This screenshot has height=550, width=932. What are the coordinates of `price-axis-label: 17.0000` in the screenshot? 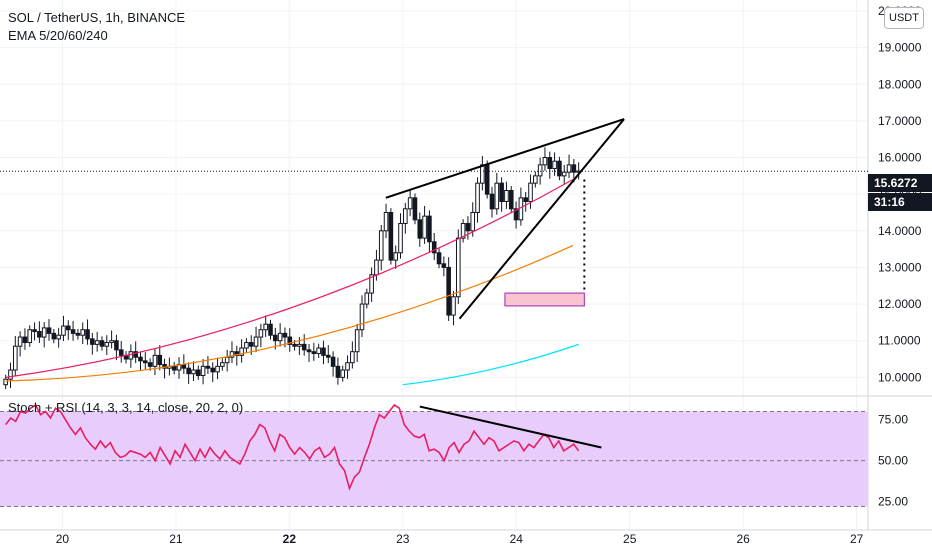 It's located at (900, 121).